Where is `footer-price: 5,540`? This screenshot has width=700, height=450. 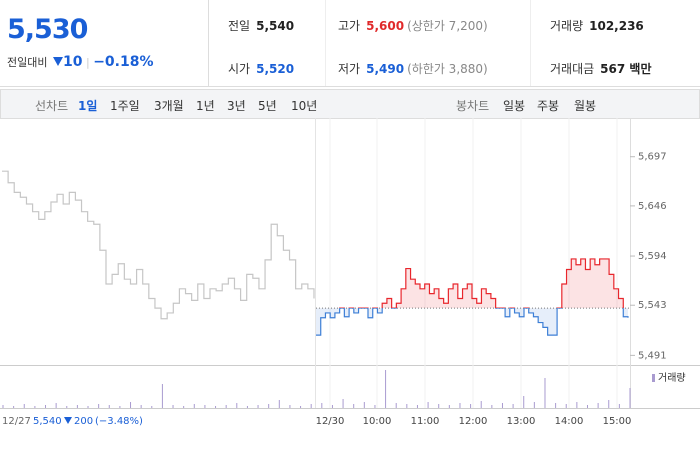 footer-price: 5,540 is located at coordinates (47, 421).